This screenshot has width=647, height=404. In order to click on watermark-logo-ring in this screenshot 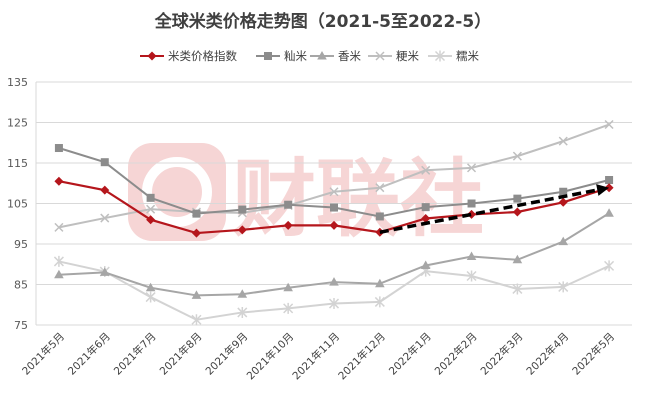, I will do `click(177, 192)`.